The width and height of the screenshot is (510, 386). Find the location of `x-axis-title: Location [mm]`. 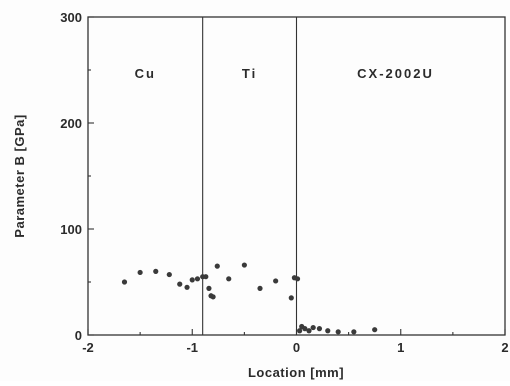

x-axis-title: Location [mm] is located at coordinates (296, 372).